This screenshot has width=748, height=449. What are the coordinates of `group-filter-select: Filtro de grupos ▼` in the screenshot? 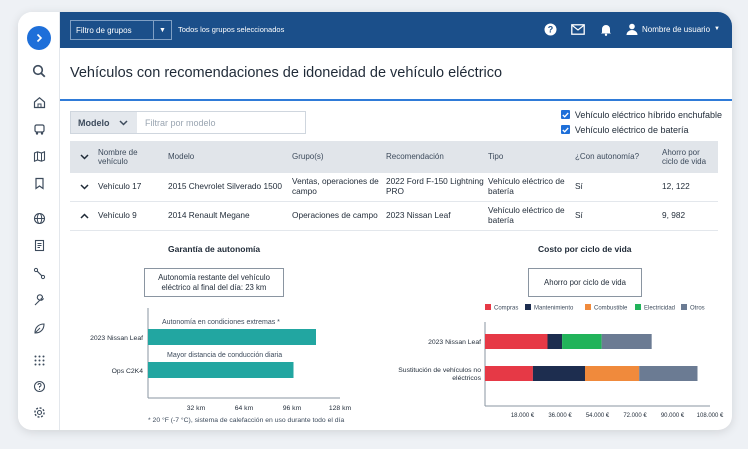 It's located at (121, 30).